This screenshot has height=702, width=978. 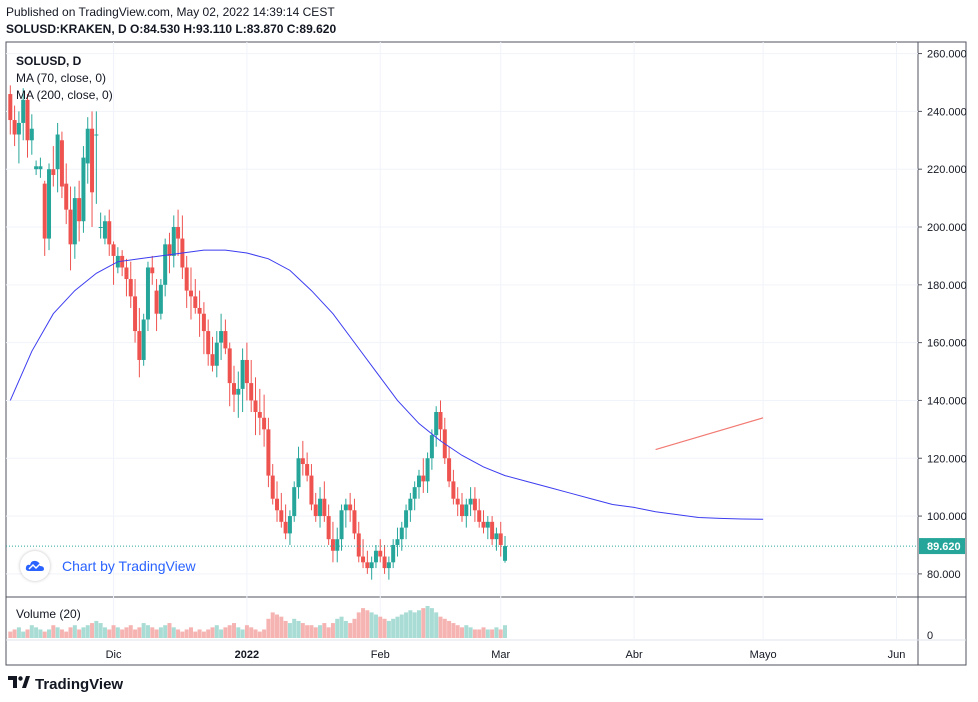 What do you see at coordinates (634, 655) in the screenshot?
I see `x-tick-label: Abr` at bounding box center [634, 655].